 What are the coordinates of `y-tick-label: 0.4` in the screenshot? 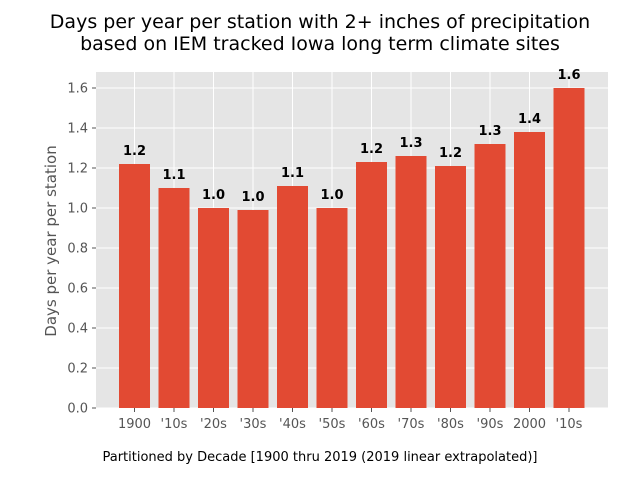 It's located at (77, 329).